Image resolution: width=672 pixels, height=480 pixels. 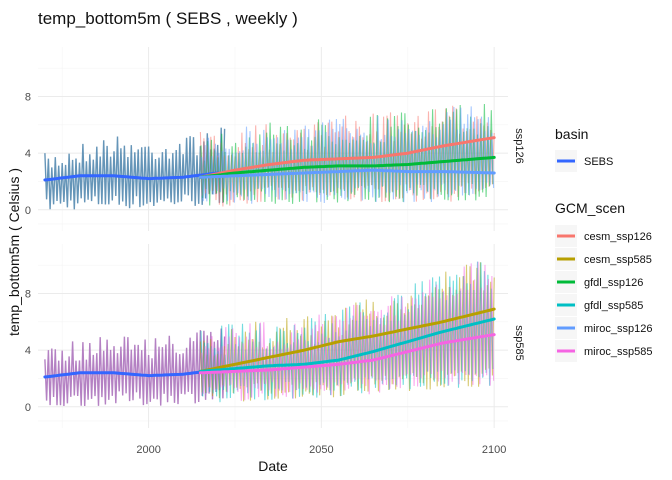 What do you see at coordinates (618, 352) in the screenshot?
I see `legend-entry-label: miroc_ssp585` at bounding box center [618, 352].